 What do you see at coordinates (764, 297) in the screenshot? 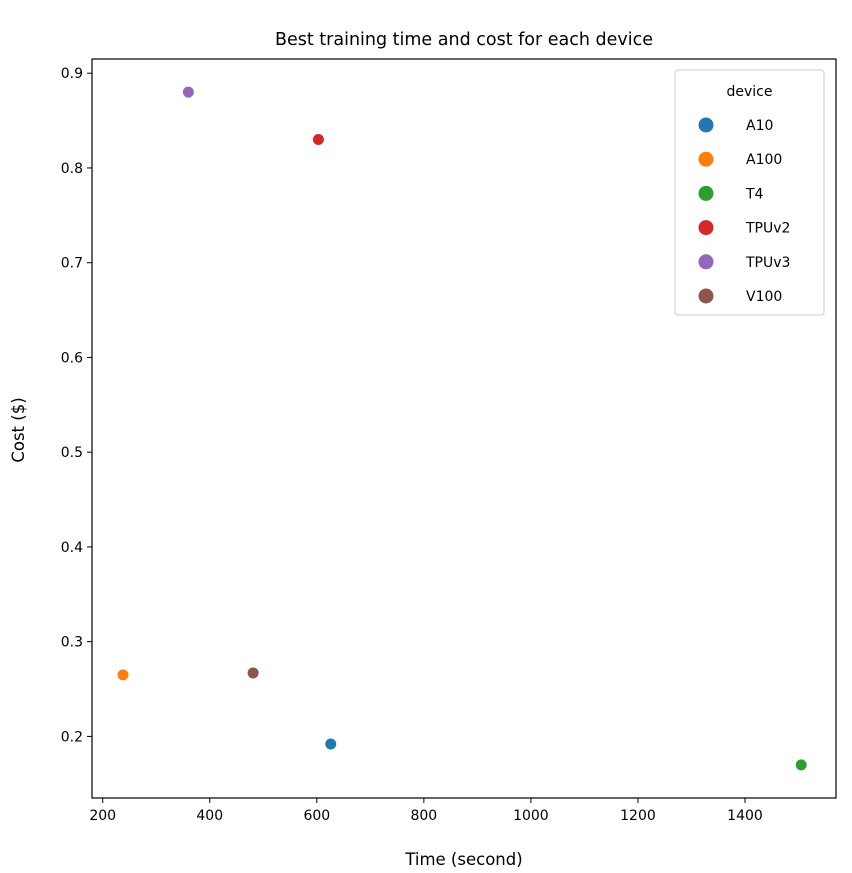
I see `legend-label-v100: V100` at bounding box center [764, 297].